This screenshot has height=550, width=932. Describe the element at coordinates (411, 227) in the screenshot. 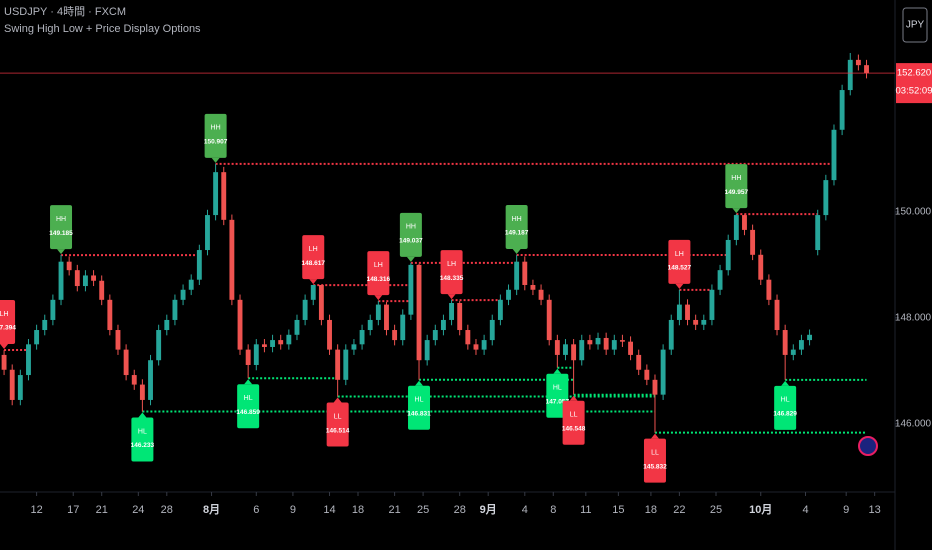

I see `swing-type: HH` at that location.